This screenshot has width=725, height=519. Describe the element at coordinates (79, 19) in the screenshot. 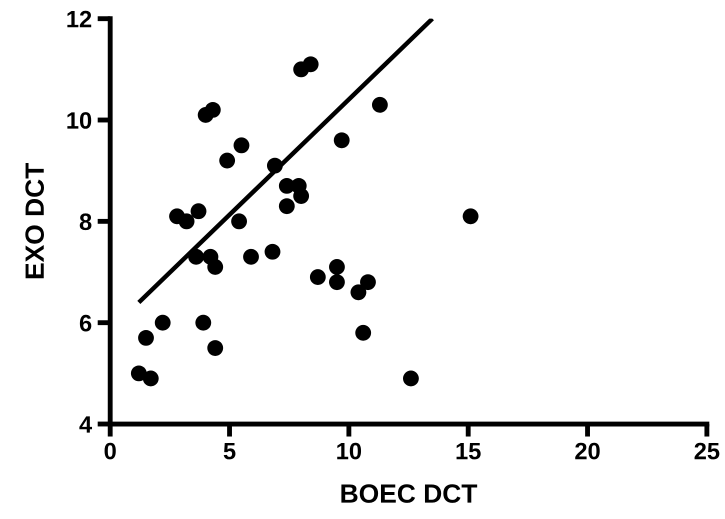

I see `y-tick-label: 12` at that location.